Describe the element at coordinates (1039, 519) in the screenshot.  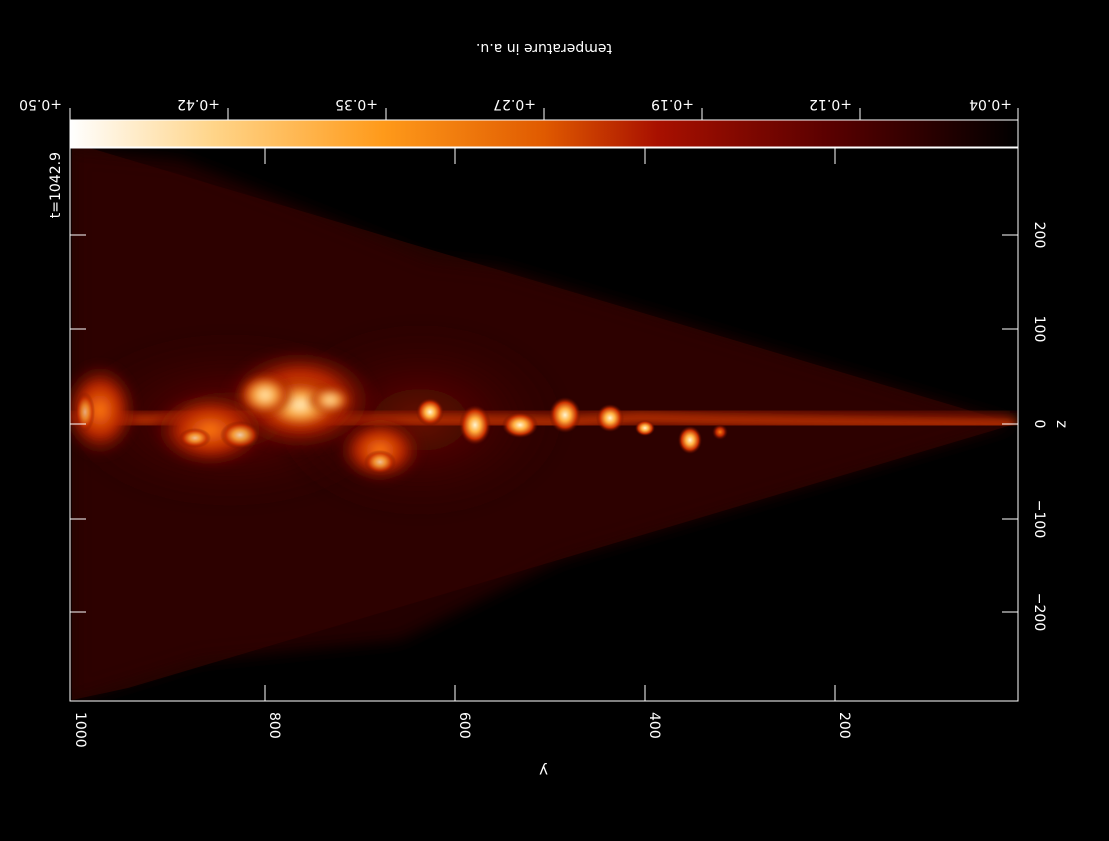
I see `z-tick-label: −100` at that location.